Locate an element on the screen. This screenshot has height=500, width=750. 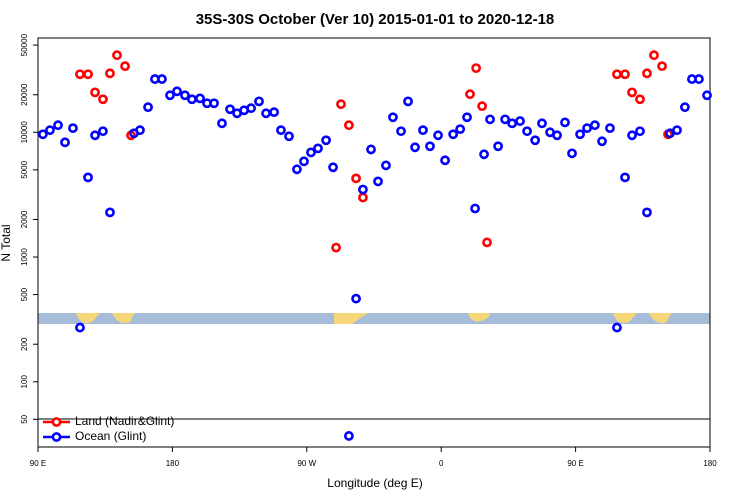
y-tick-label: 1000 is located at coordinates (24, 257).